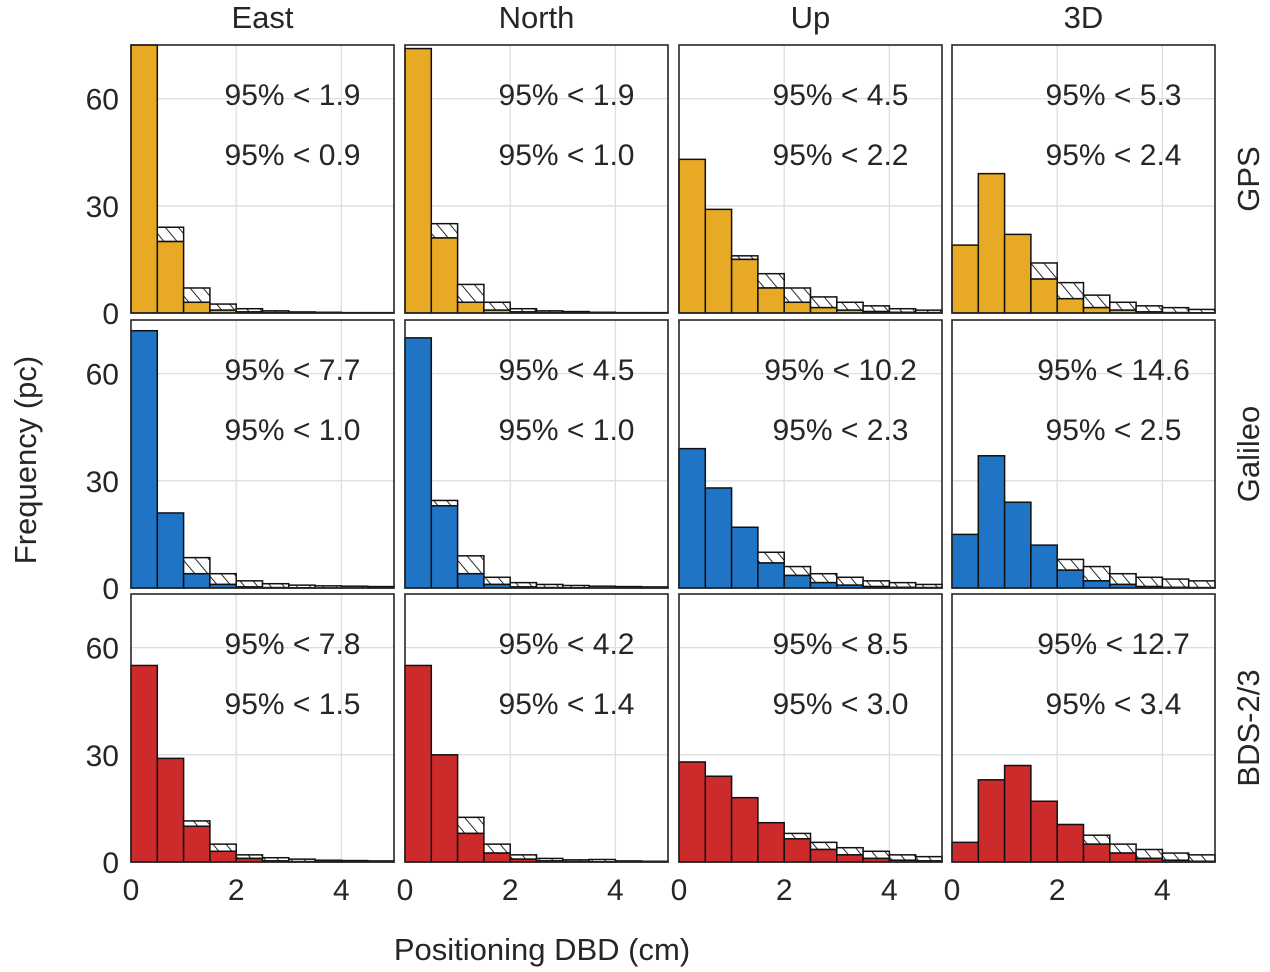 Image resolution: width=1270 pixels, height=972 pixels. What do you see at coordinates (952, 890) in the screenshot?
I see `x-tick-3d-0: 0` at bounding box center [952, 890].